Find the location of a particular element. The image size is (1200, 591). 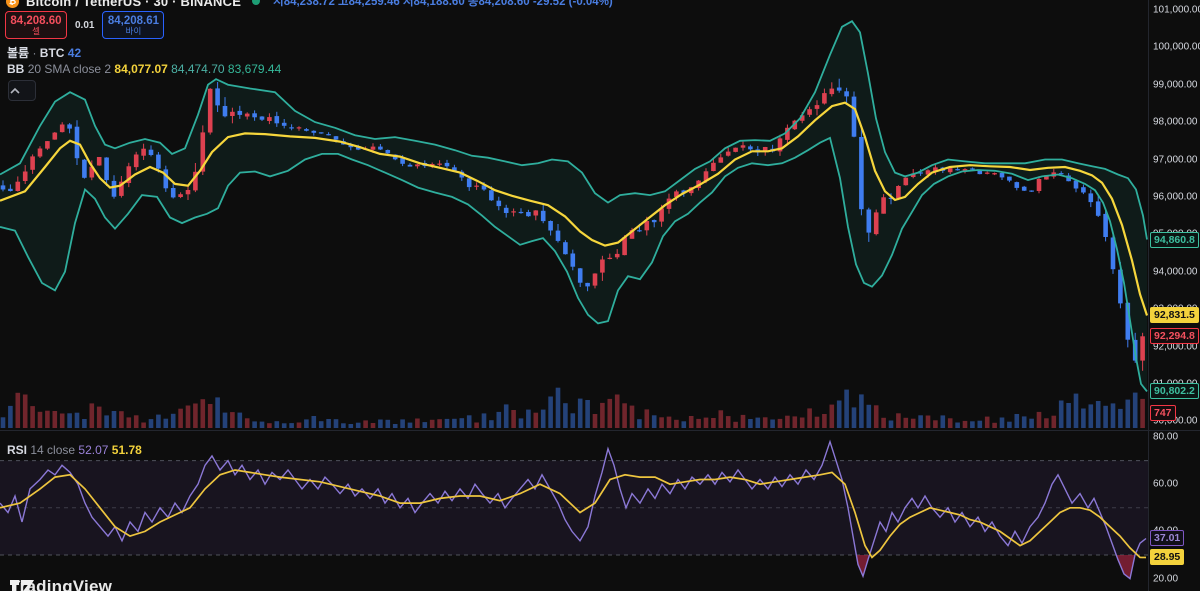

collapse-pane-button is located at coordinates (22, 90).